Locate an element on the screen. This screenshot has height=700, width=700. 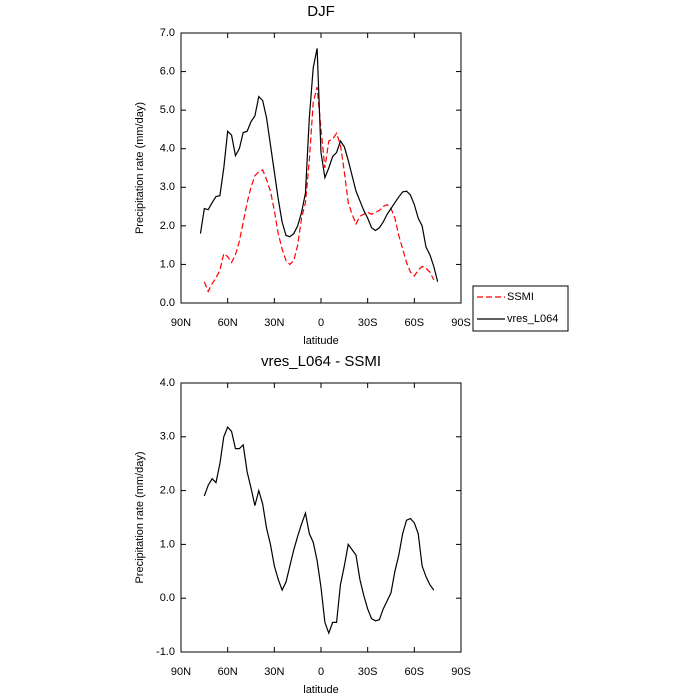
legend-label: SSMI is located at coordinates (520, 297).